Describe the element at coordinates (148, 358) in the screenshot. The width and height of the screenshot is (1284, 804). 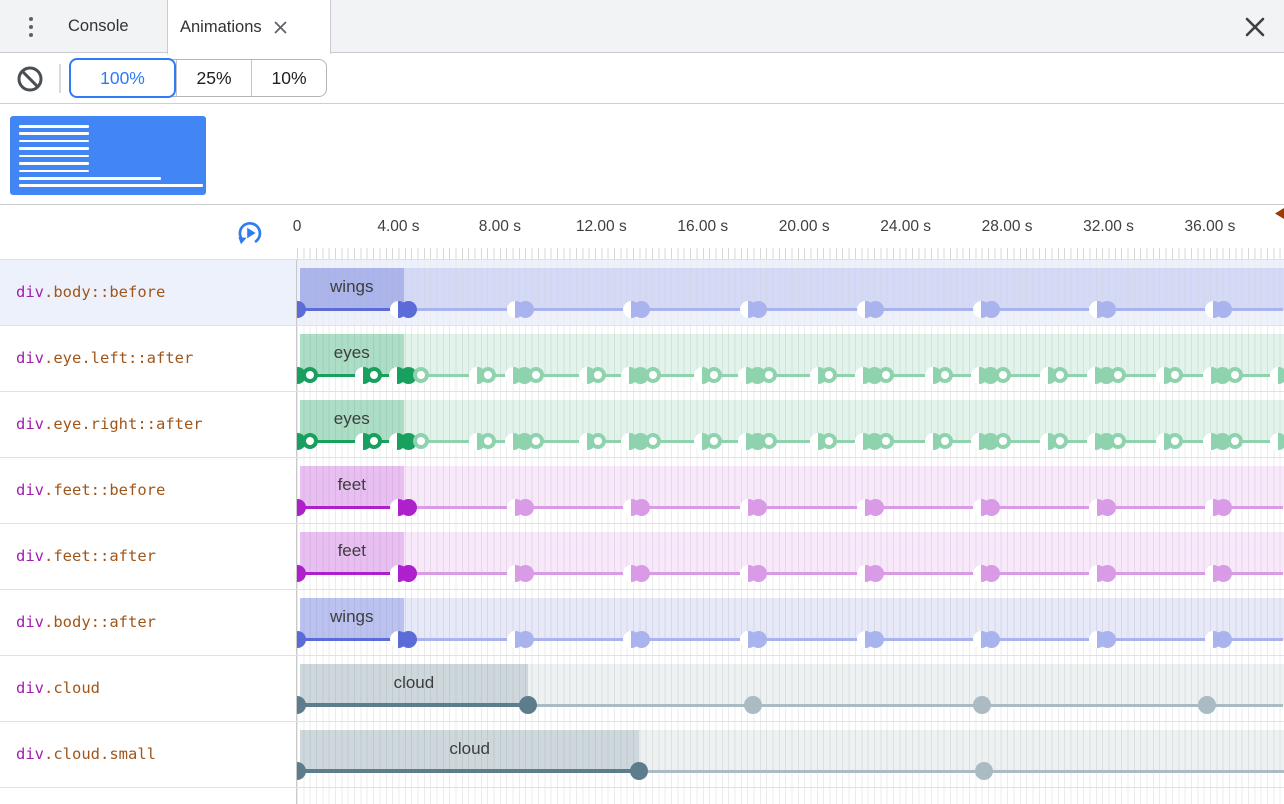
I see `animation-selector: div.eye.left::after` at that location.